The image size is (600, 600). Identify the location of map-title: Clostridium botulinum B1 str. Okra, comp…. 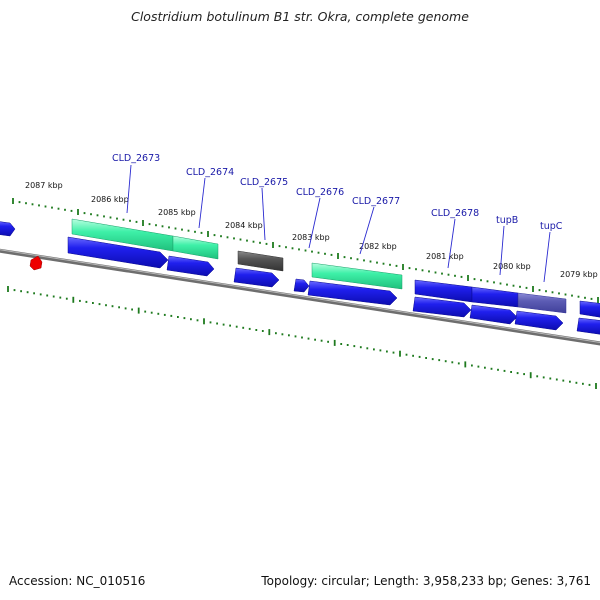
(300, 16).